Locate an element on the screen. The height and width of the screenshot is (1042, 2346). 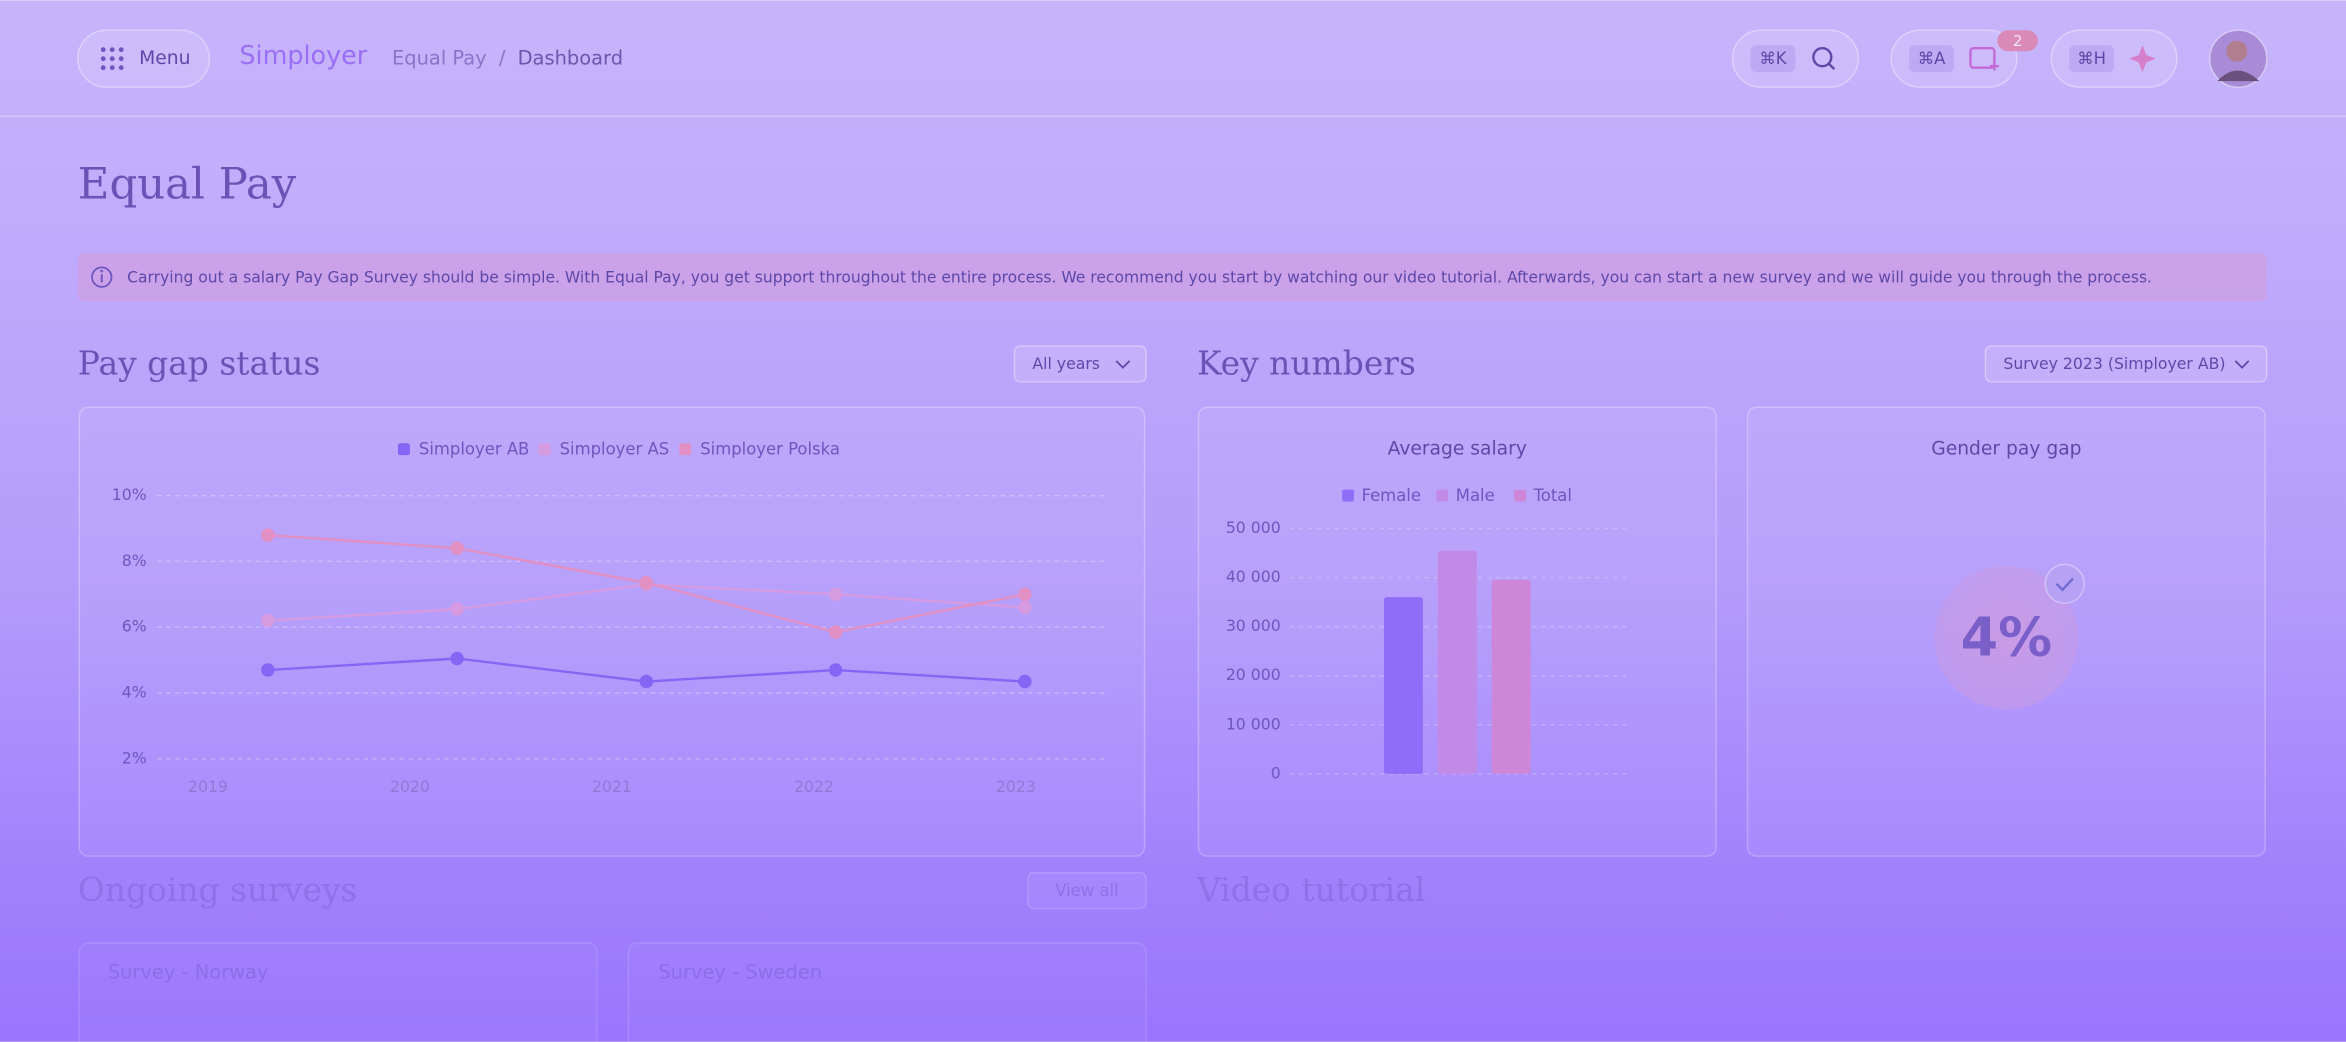
gauge-circle is located at coordinates (2006, 637).